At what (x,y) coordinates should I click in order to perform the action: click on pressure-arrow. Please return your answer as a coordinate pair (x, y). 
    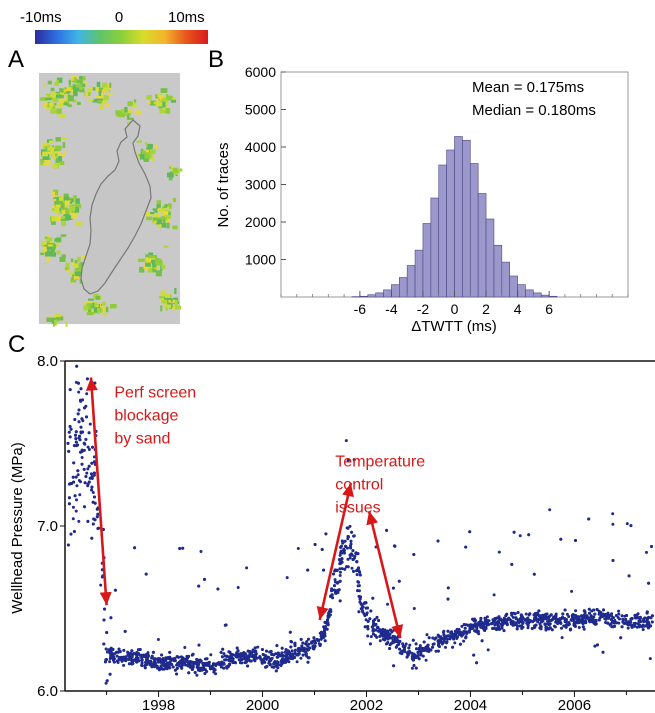
    Looking at the image, I should click on (385, 574).